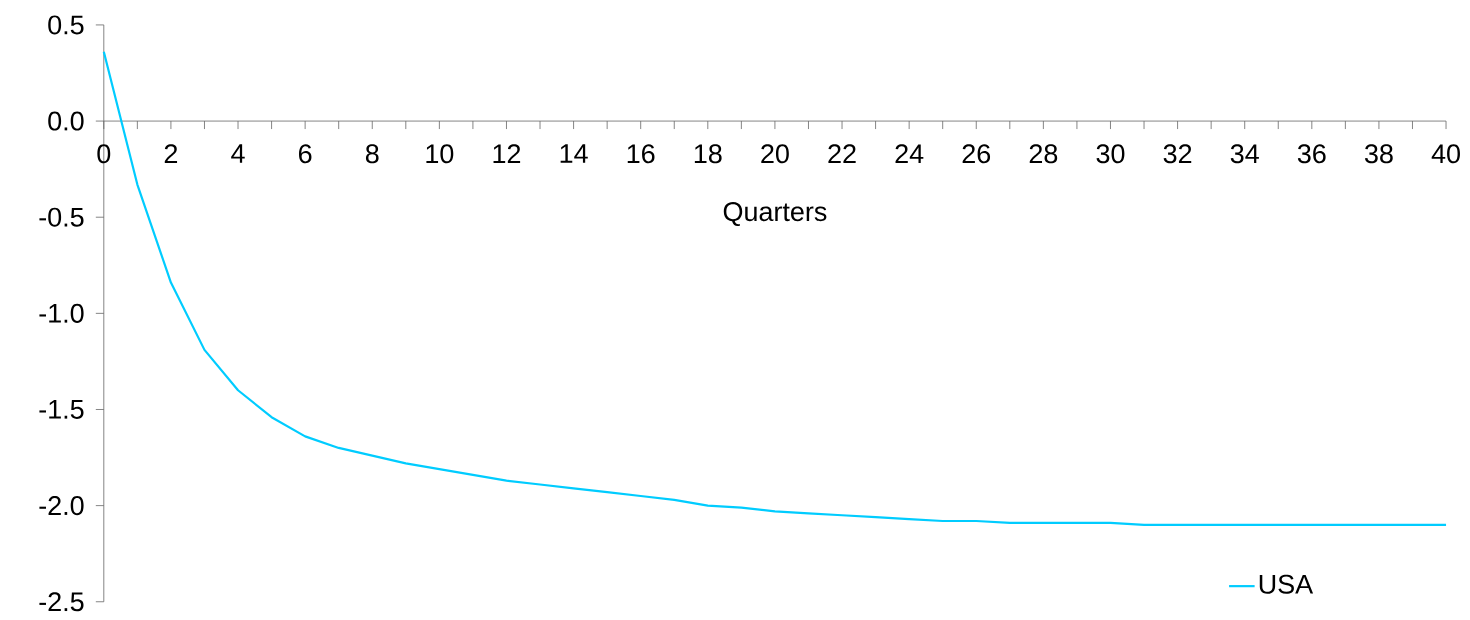 Image resolution: width=1470 pixels, height=620 pixels. I want to click on y-tick-label: -2.0, so click(61, 505).